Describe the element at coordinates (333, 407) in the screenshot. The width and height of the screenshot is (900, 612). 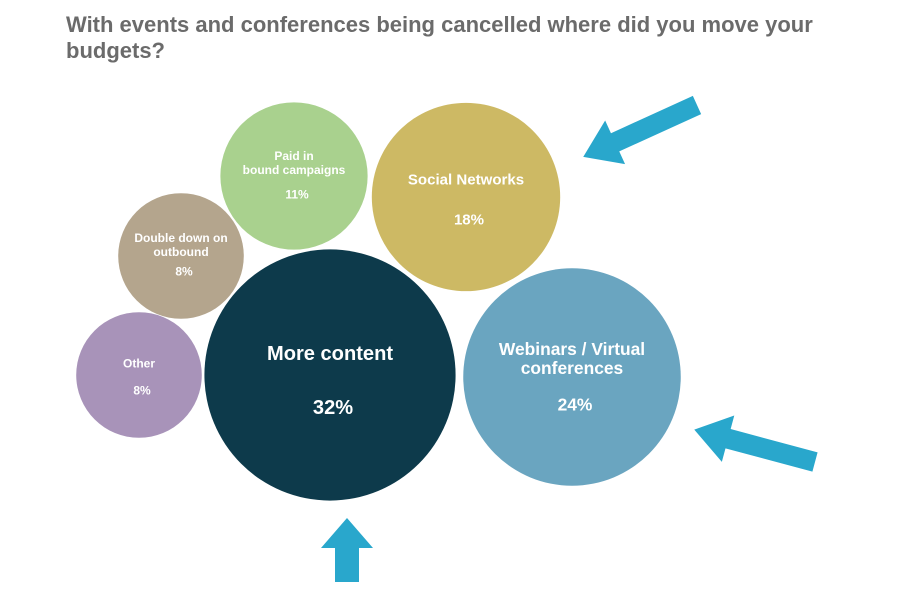
I see `value-label: 32%` at that location.